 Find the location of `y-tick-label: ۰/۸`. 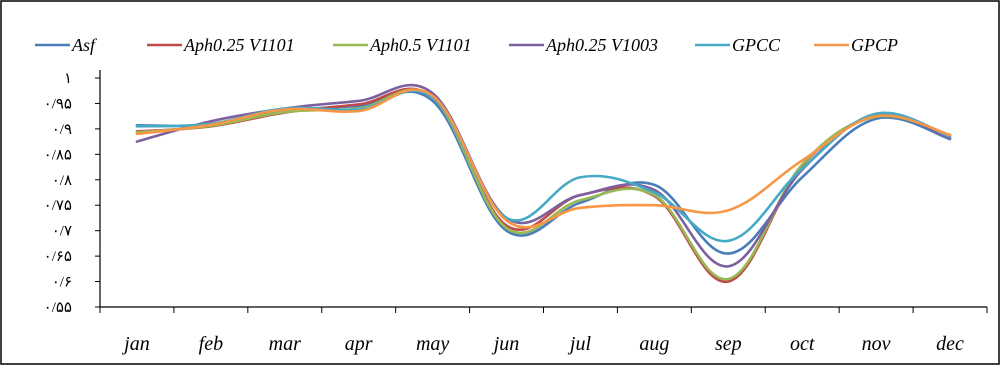

y-tick-label: ۰/۸ is located at coordinates (62, 181).